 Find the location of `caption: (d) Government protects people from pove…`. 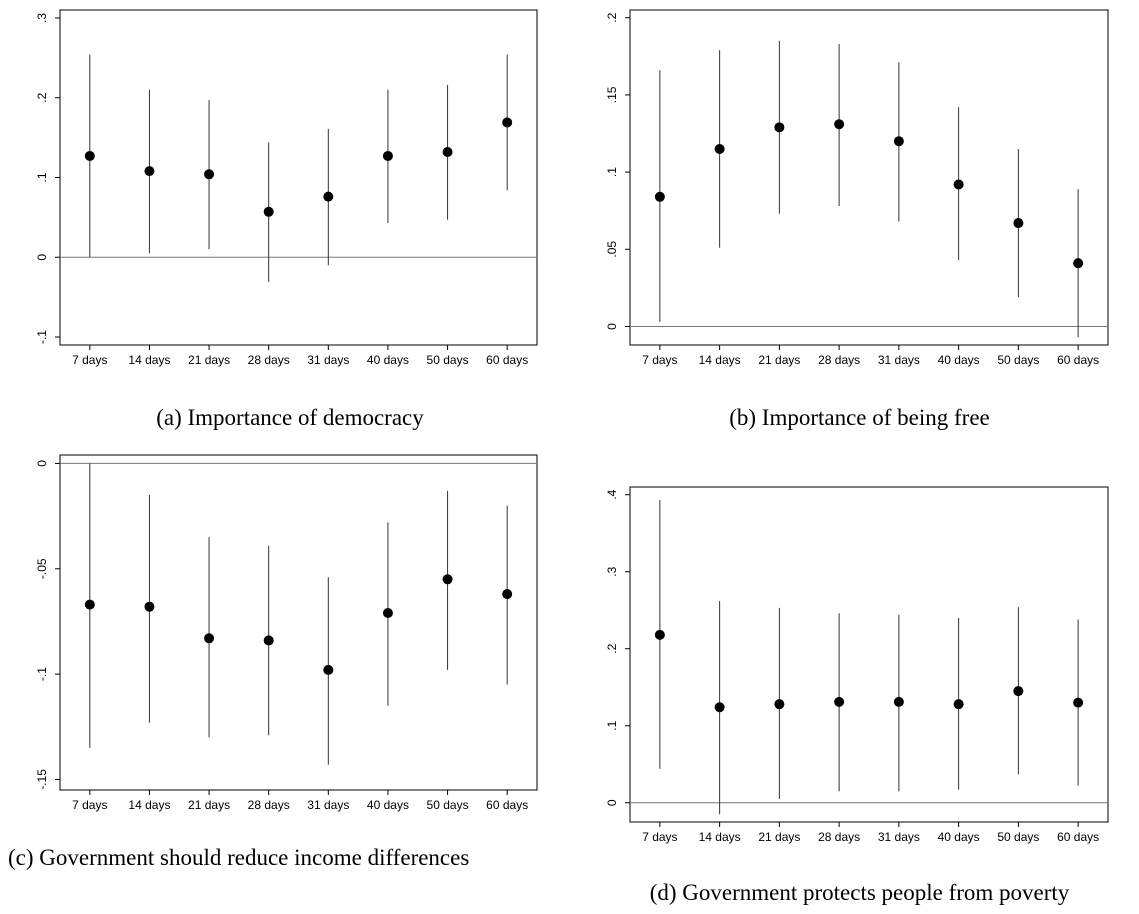

caption: (d) Government protects people from pove… is located at coordinates (859, 892).